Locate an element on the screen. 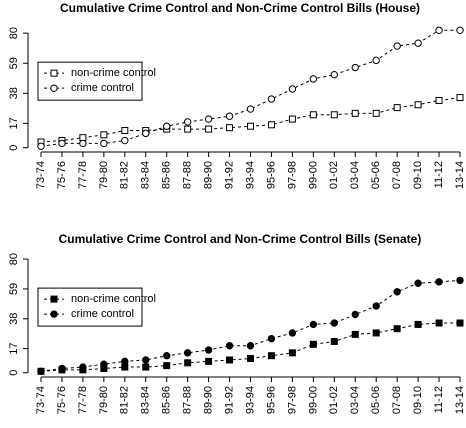 The image size is (466, 428). x-tick-label: 85-86 is located at coordinates (167, 175).